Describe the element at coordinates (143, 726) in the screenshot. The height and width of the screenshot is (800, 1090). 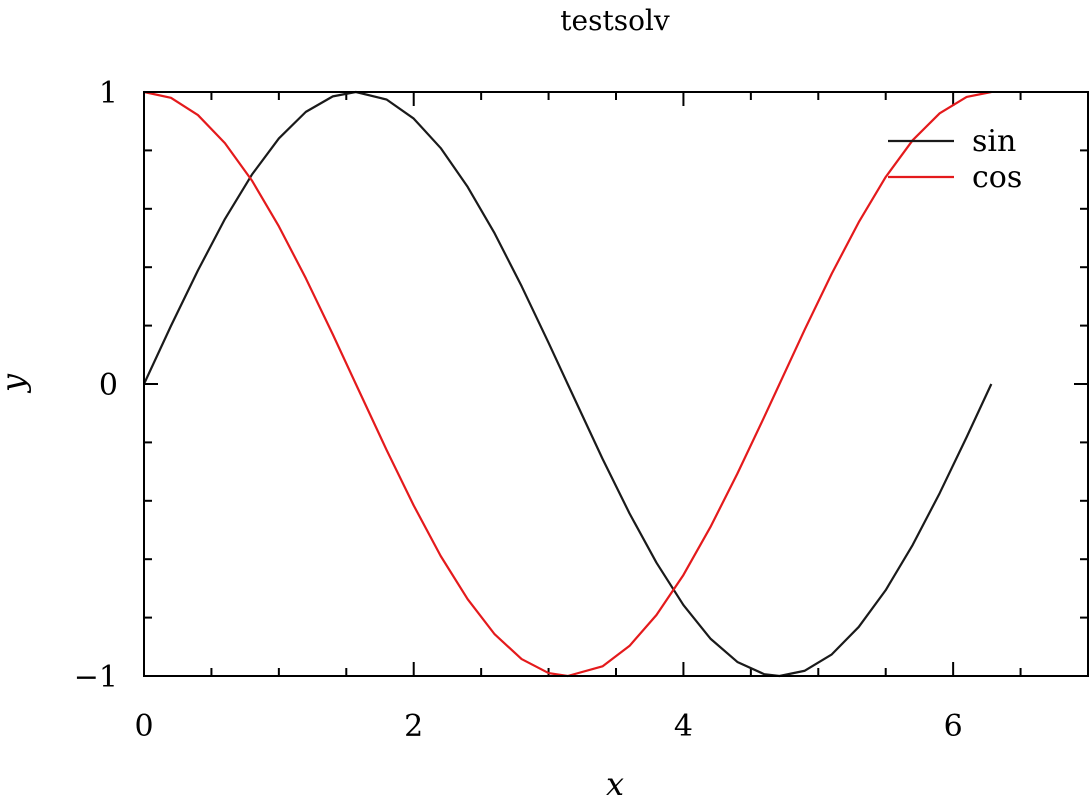
I see `x-tick-label: 0` at that location.